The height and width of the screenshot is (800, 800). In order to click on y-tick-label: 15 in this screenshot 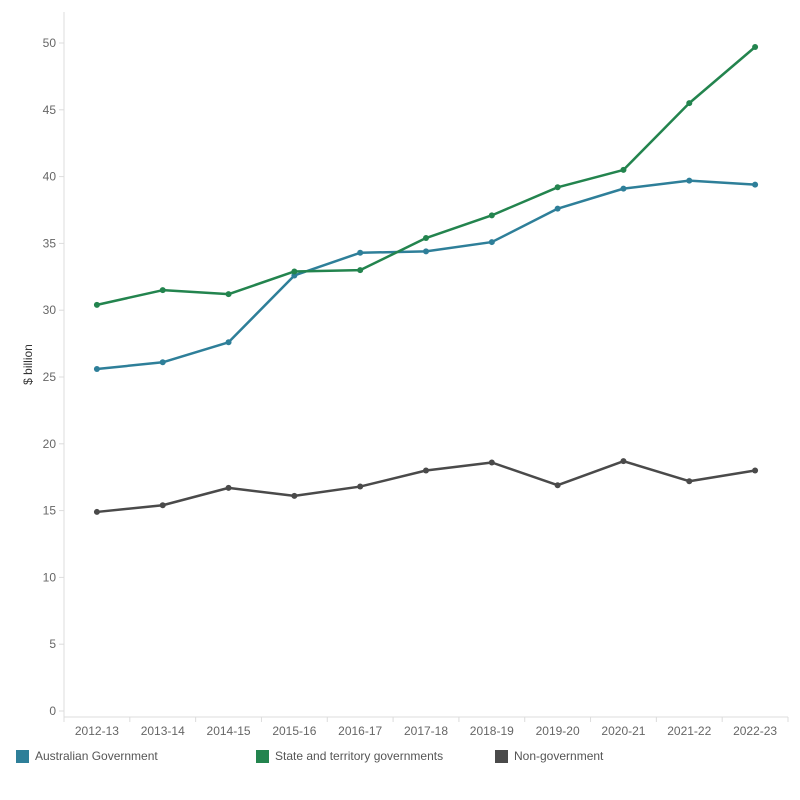, I will do `click(50, 511)`.